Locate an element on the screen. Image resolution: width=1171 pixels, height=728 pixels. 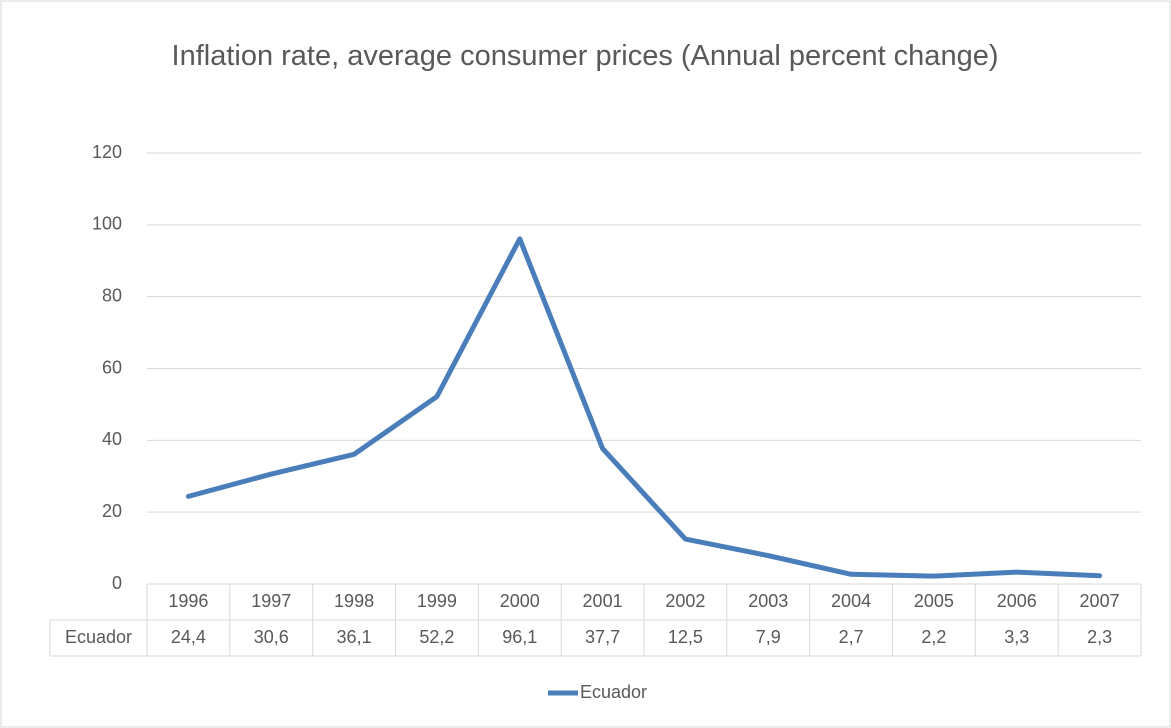
table-value: 7,9 is located at coordinates (768, 637).